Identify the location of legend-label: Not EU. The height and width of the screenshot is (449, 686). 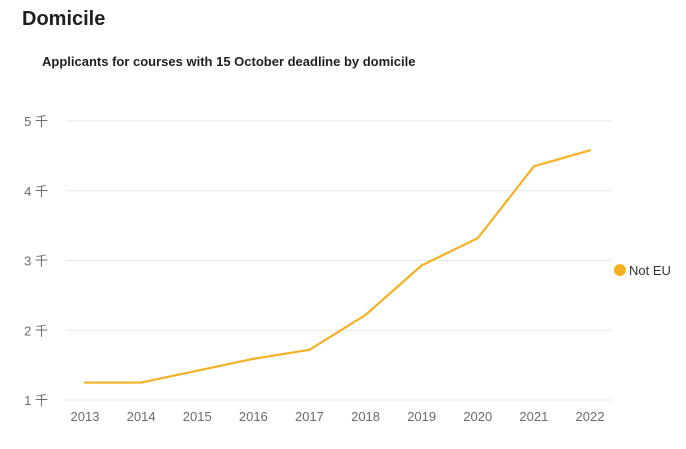
(650, 270).